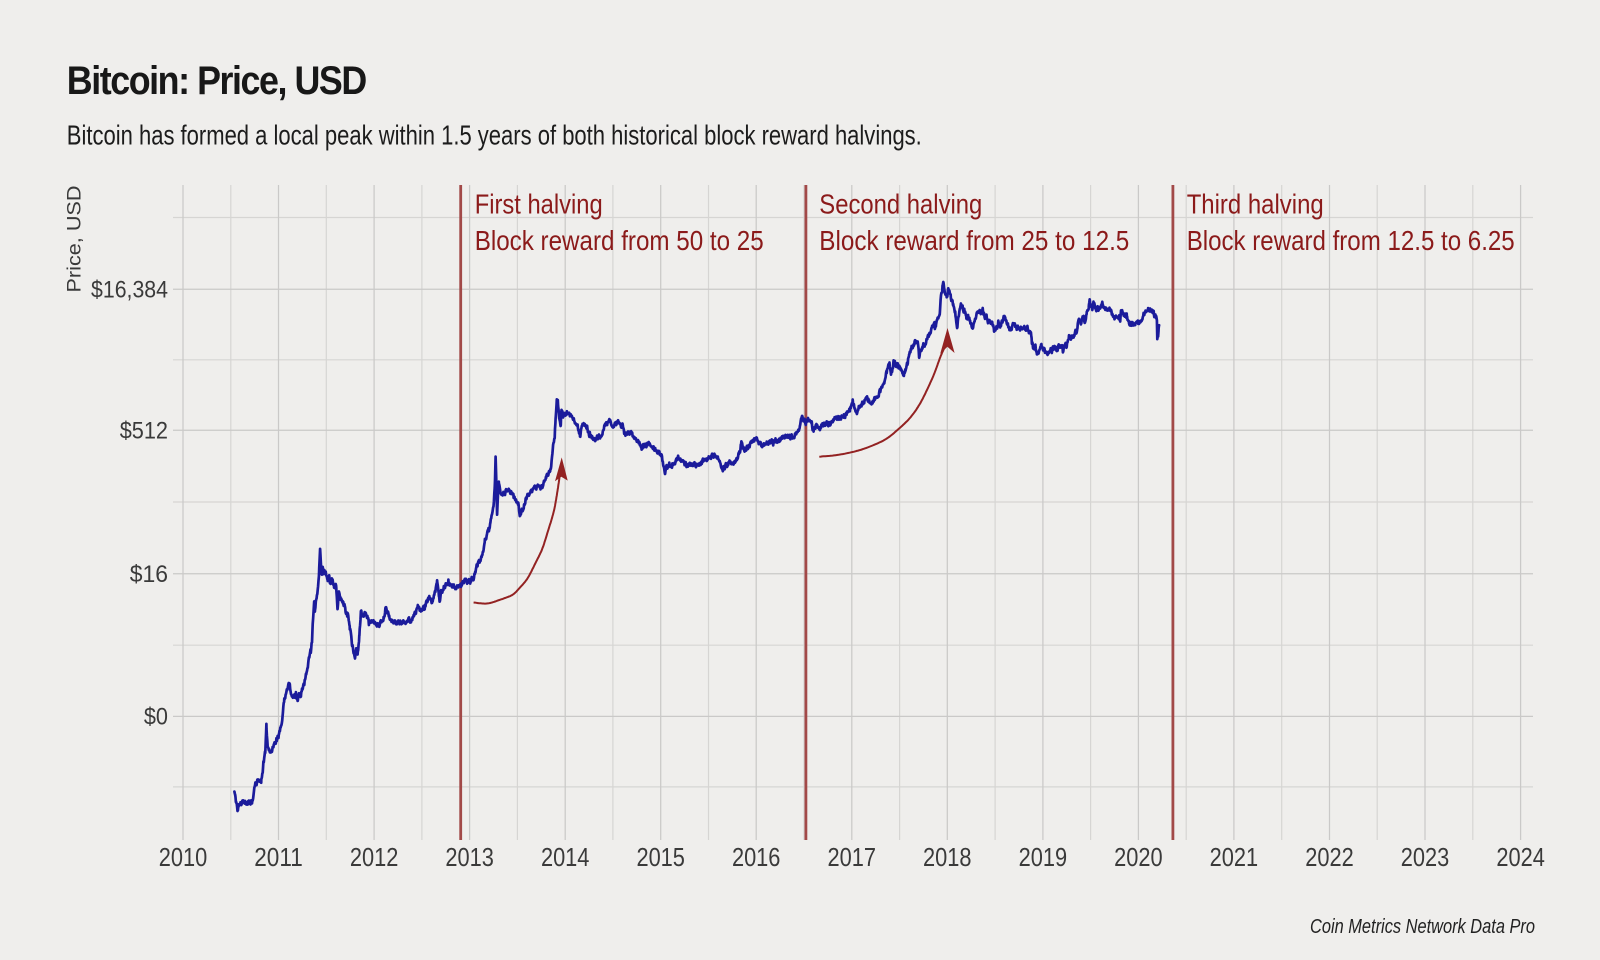 The width and height of the screenshot is (1600, 960). Describe the element at coordinates (756, 858) in the screenshot. I see `svg-text: 2016` at that location.